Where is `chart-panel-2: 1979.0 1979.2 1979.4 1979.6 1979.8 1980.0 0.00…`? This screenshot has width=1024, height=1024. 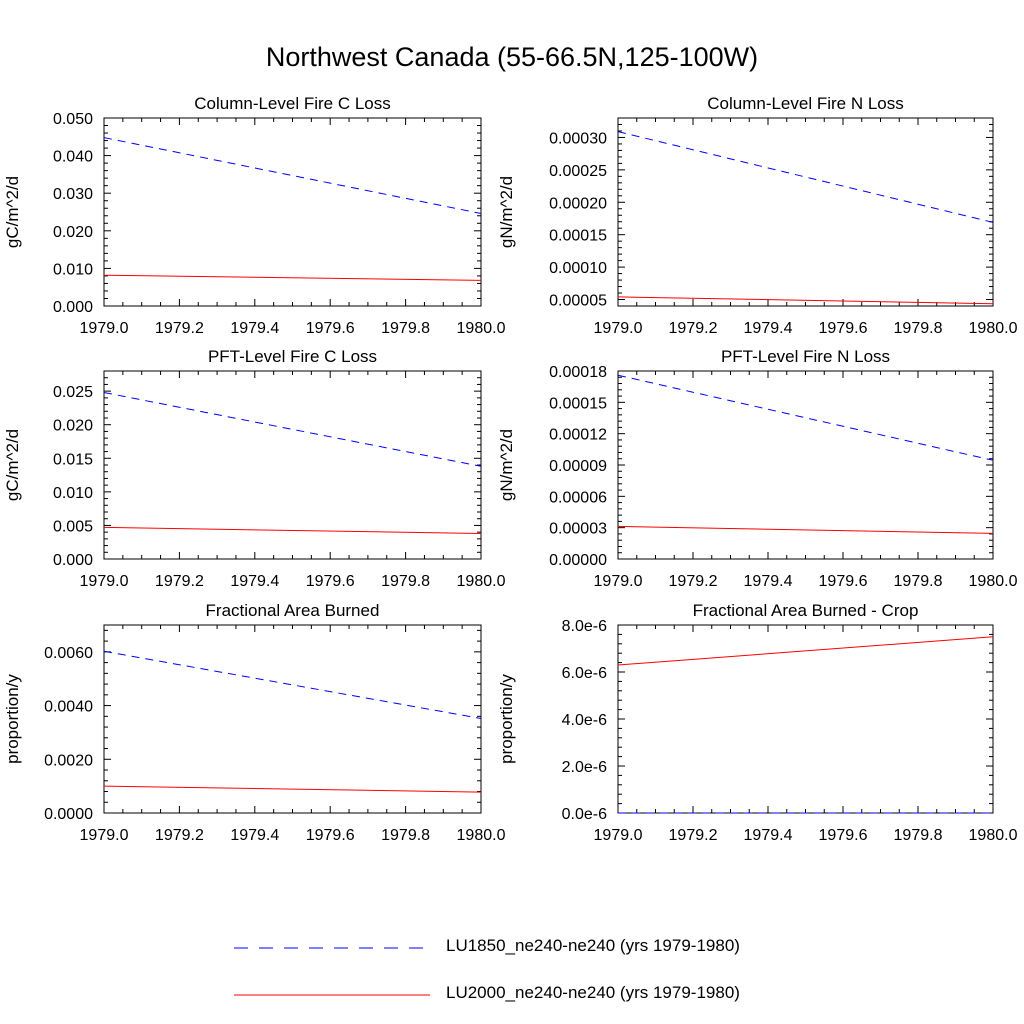 chart-panel-2: 1979.0 1979.2 1979.4 1979.6 1979.8 1980.0 0.00… is located at coordinates (757, 215).